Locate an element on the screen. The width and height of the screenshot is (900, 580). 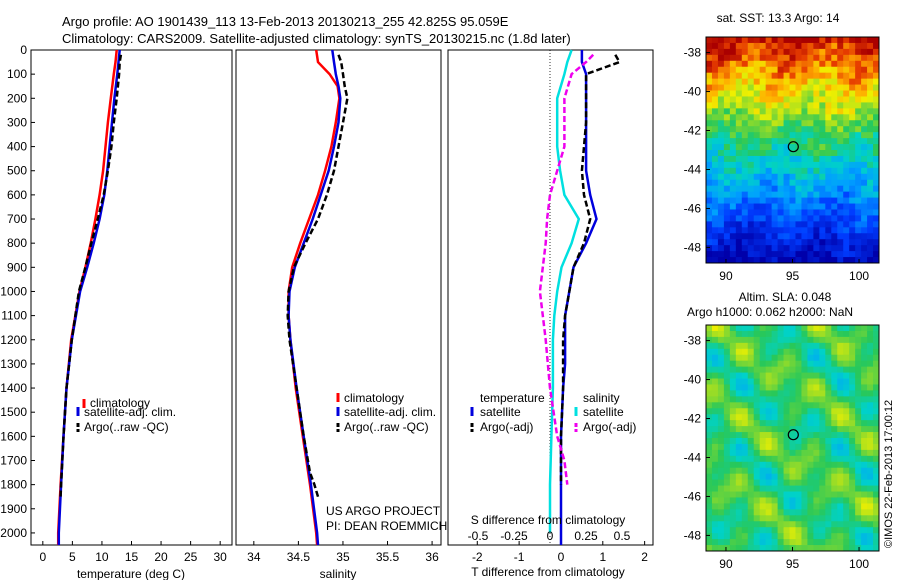
x-tick-label: 34 is located at coordinates (254, 557).